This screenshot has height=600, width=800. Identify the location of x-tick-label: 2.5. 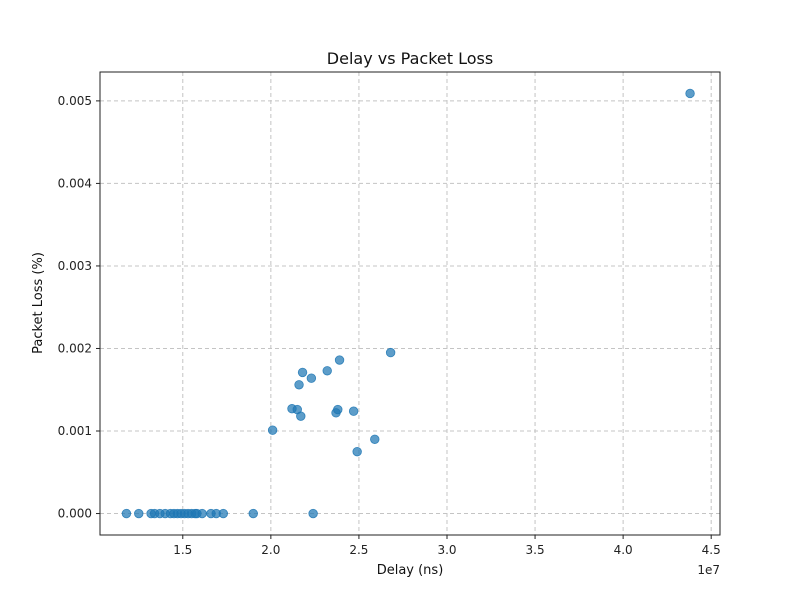
(358, 550).